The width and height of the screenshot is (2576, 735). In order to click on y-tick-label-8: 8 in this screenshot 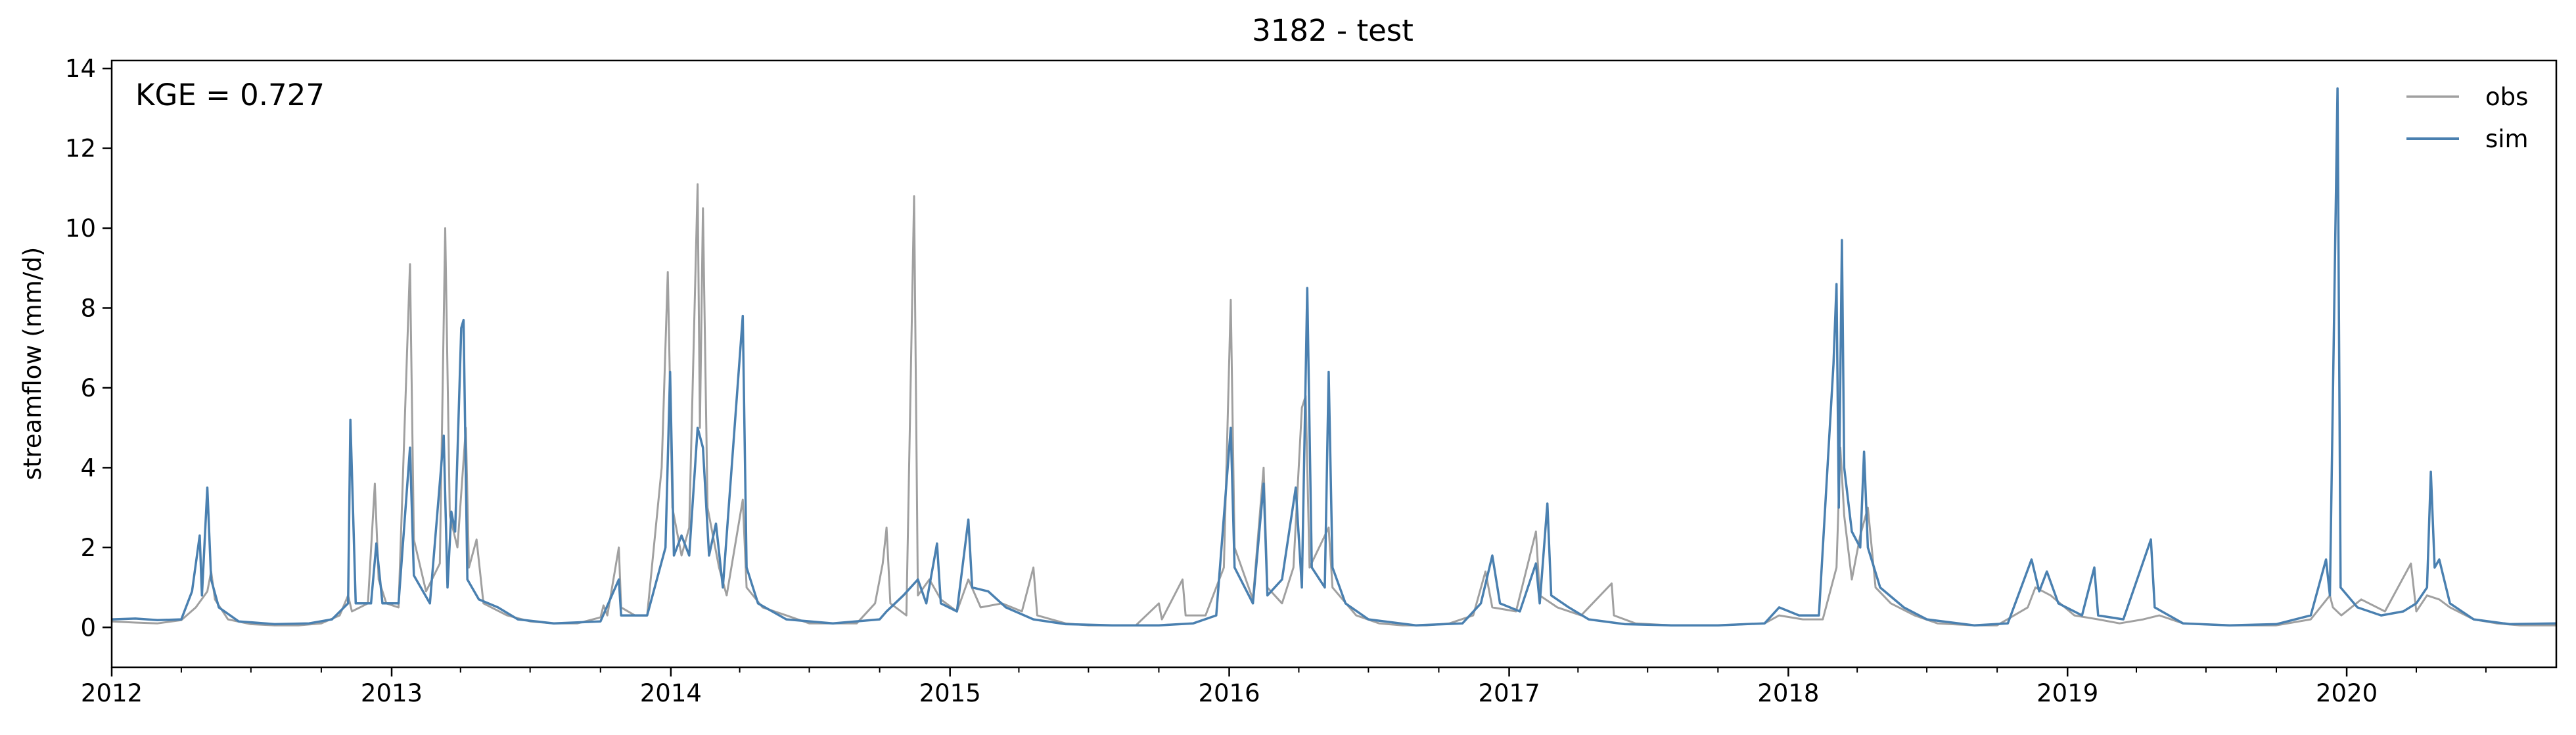, I will do `click(88, 308)`.